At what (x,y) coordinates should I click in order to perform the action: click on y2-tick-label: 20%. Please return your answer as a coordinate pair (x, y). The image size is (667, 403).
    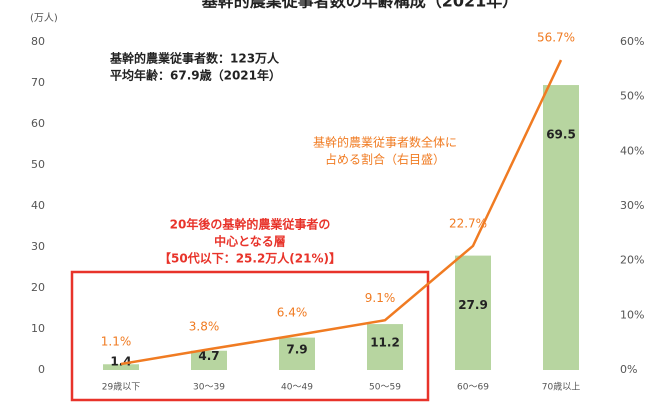
    Looking at the image, I should click on (632, 260).